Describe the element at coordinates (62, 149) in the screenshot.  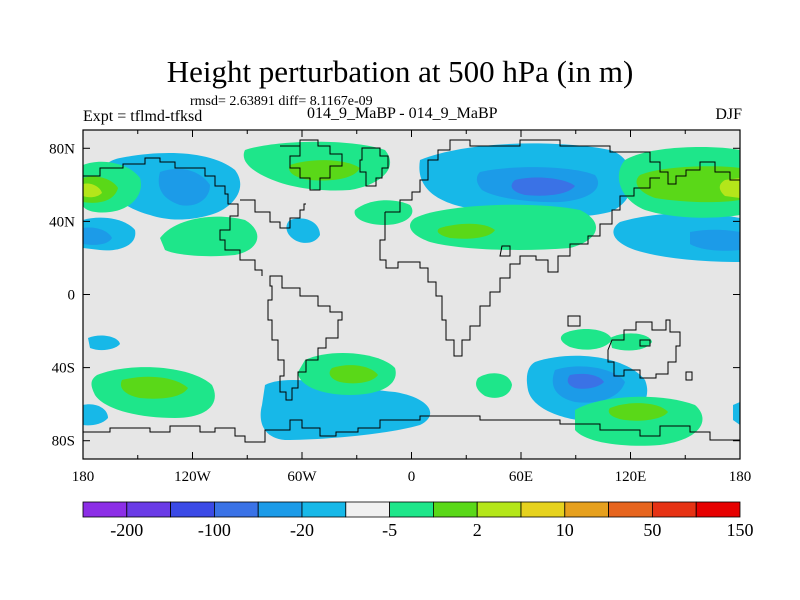
I see `lat-tick-label: 80N` at that location.